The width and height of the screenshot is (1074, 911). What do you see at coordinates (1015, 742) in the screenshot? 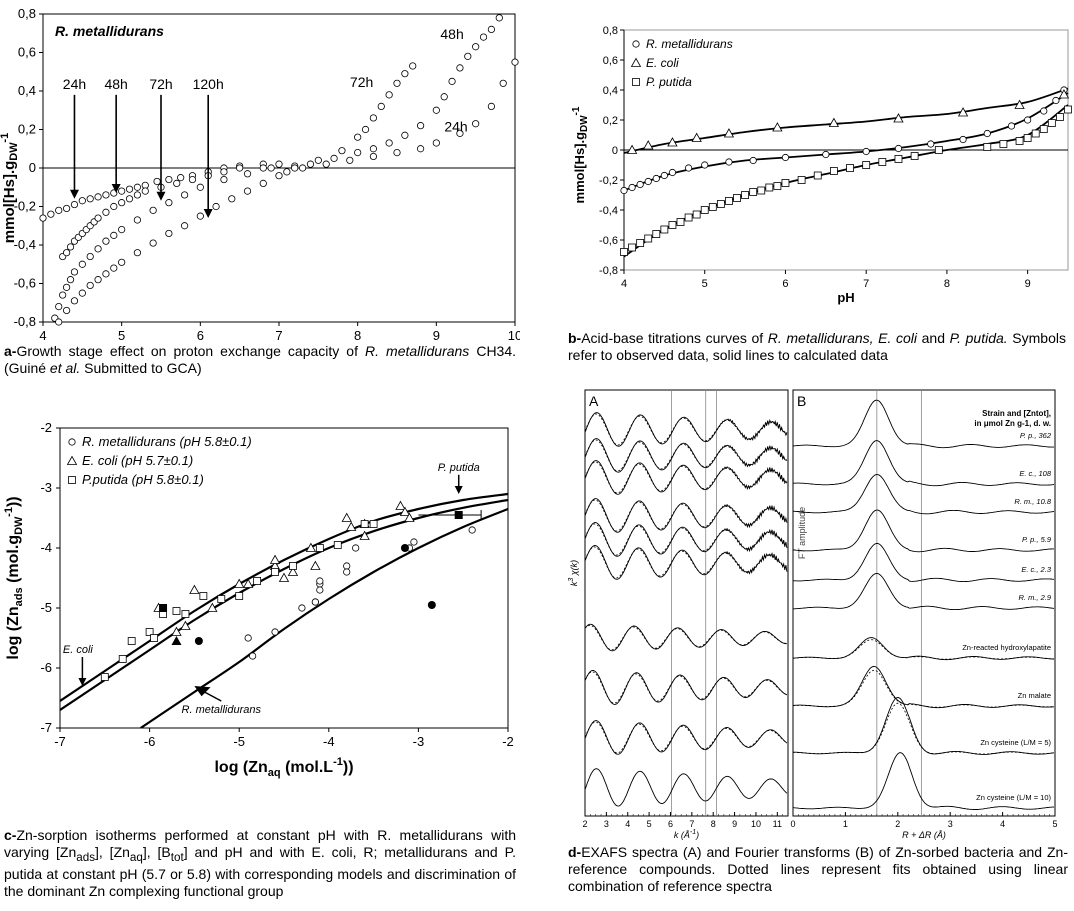
I see `spectrum-label: Zn cysteine (L/M = 5)` at bounding box center [1015, 742].